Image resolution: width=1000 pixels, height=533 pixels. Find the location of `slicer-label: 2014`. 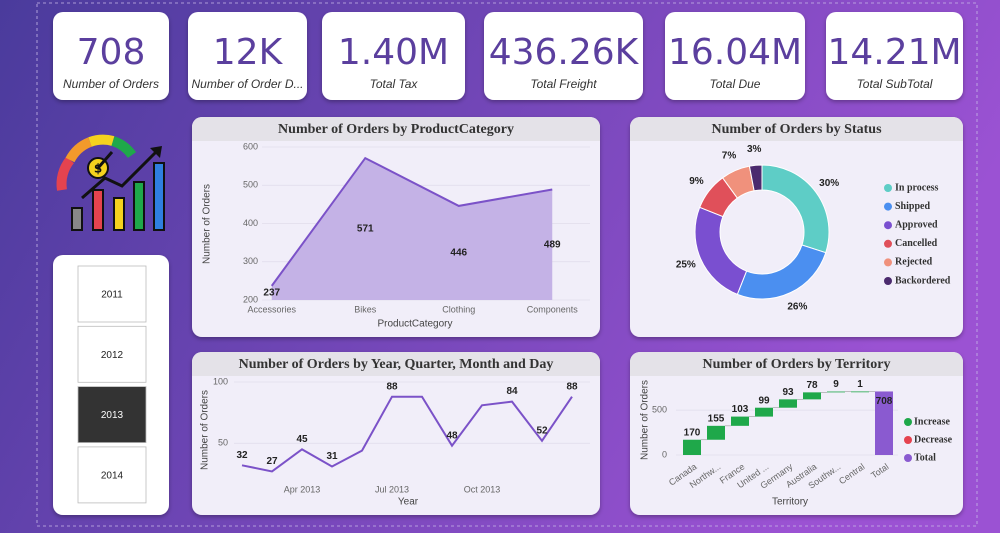

slicer-label: 2014 is located at coordinates (112, 476).